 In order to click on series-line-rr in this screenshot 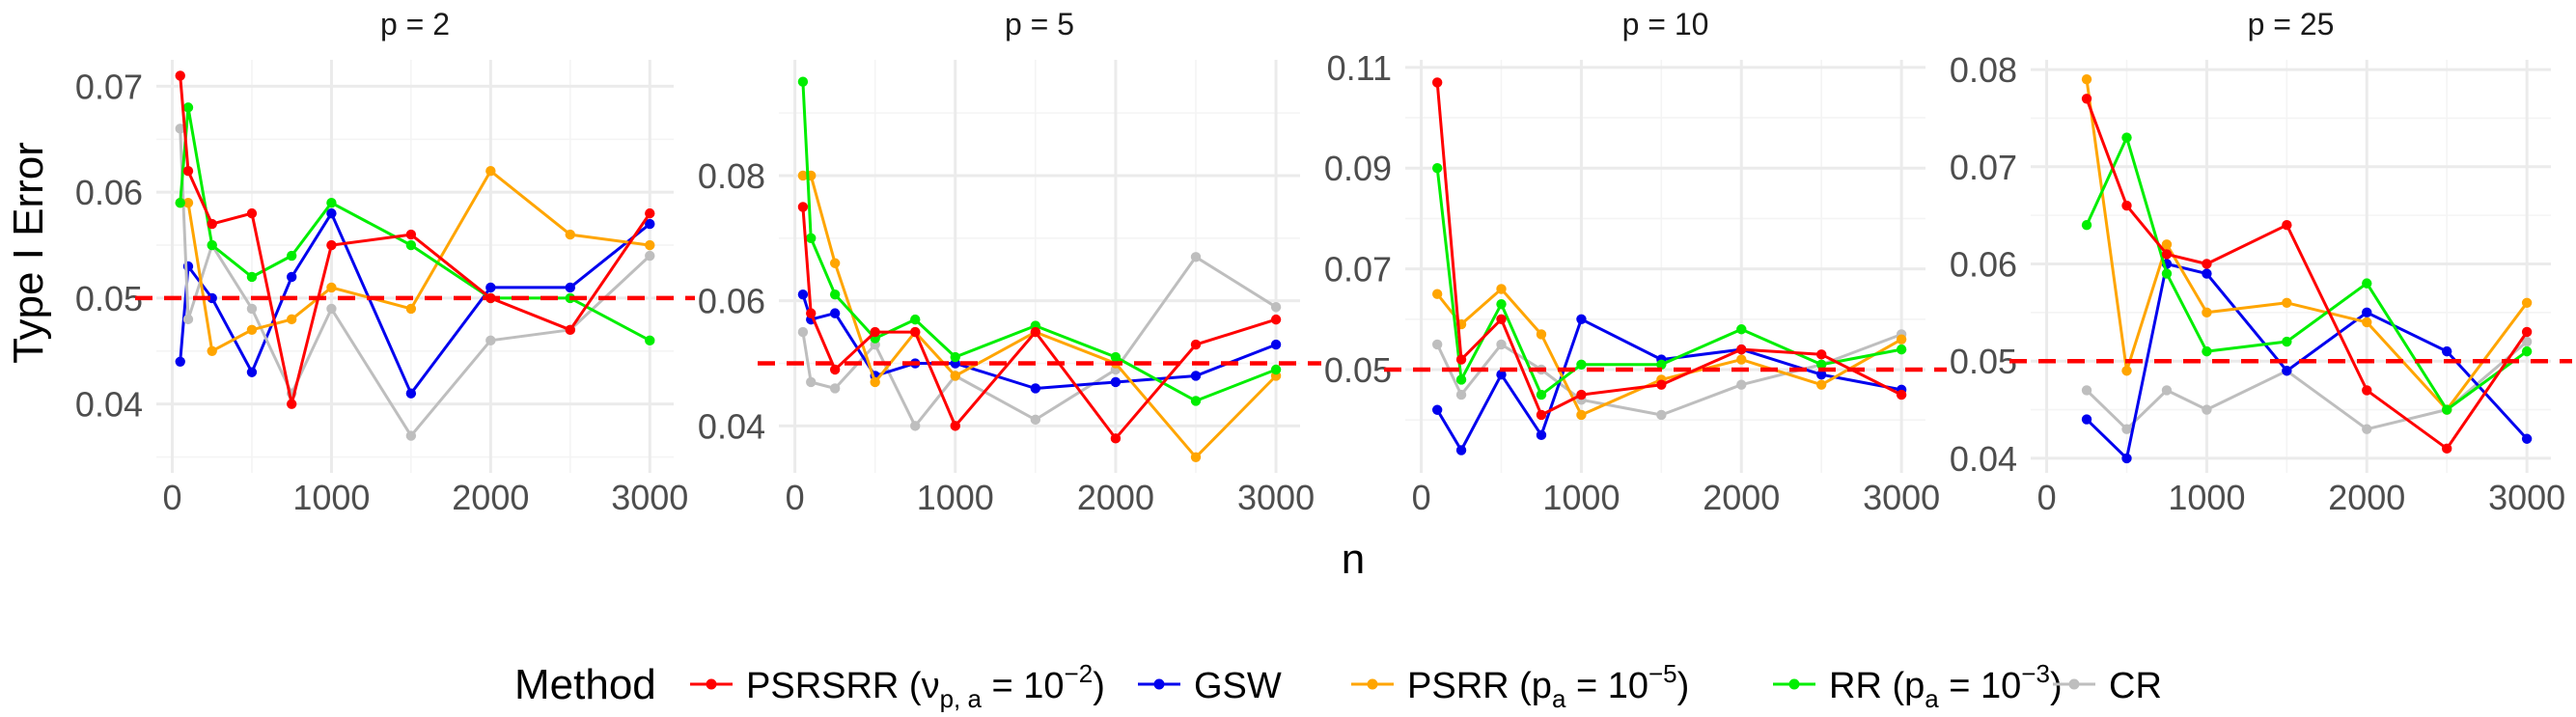, I will do `click(415, 224)`.